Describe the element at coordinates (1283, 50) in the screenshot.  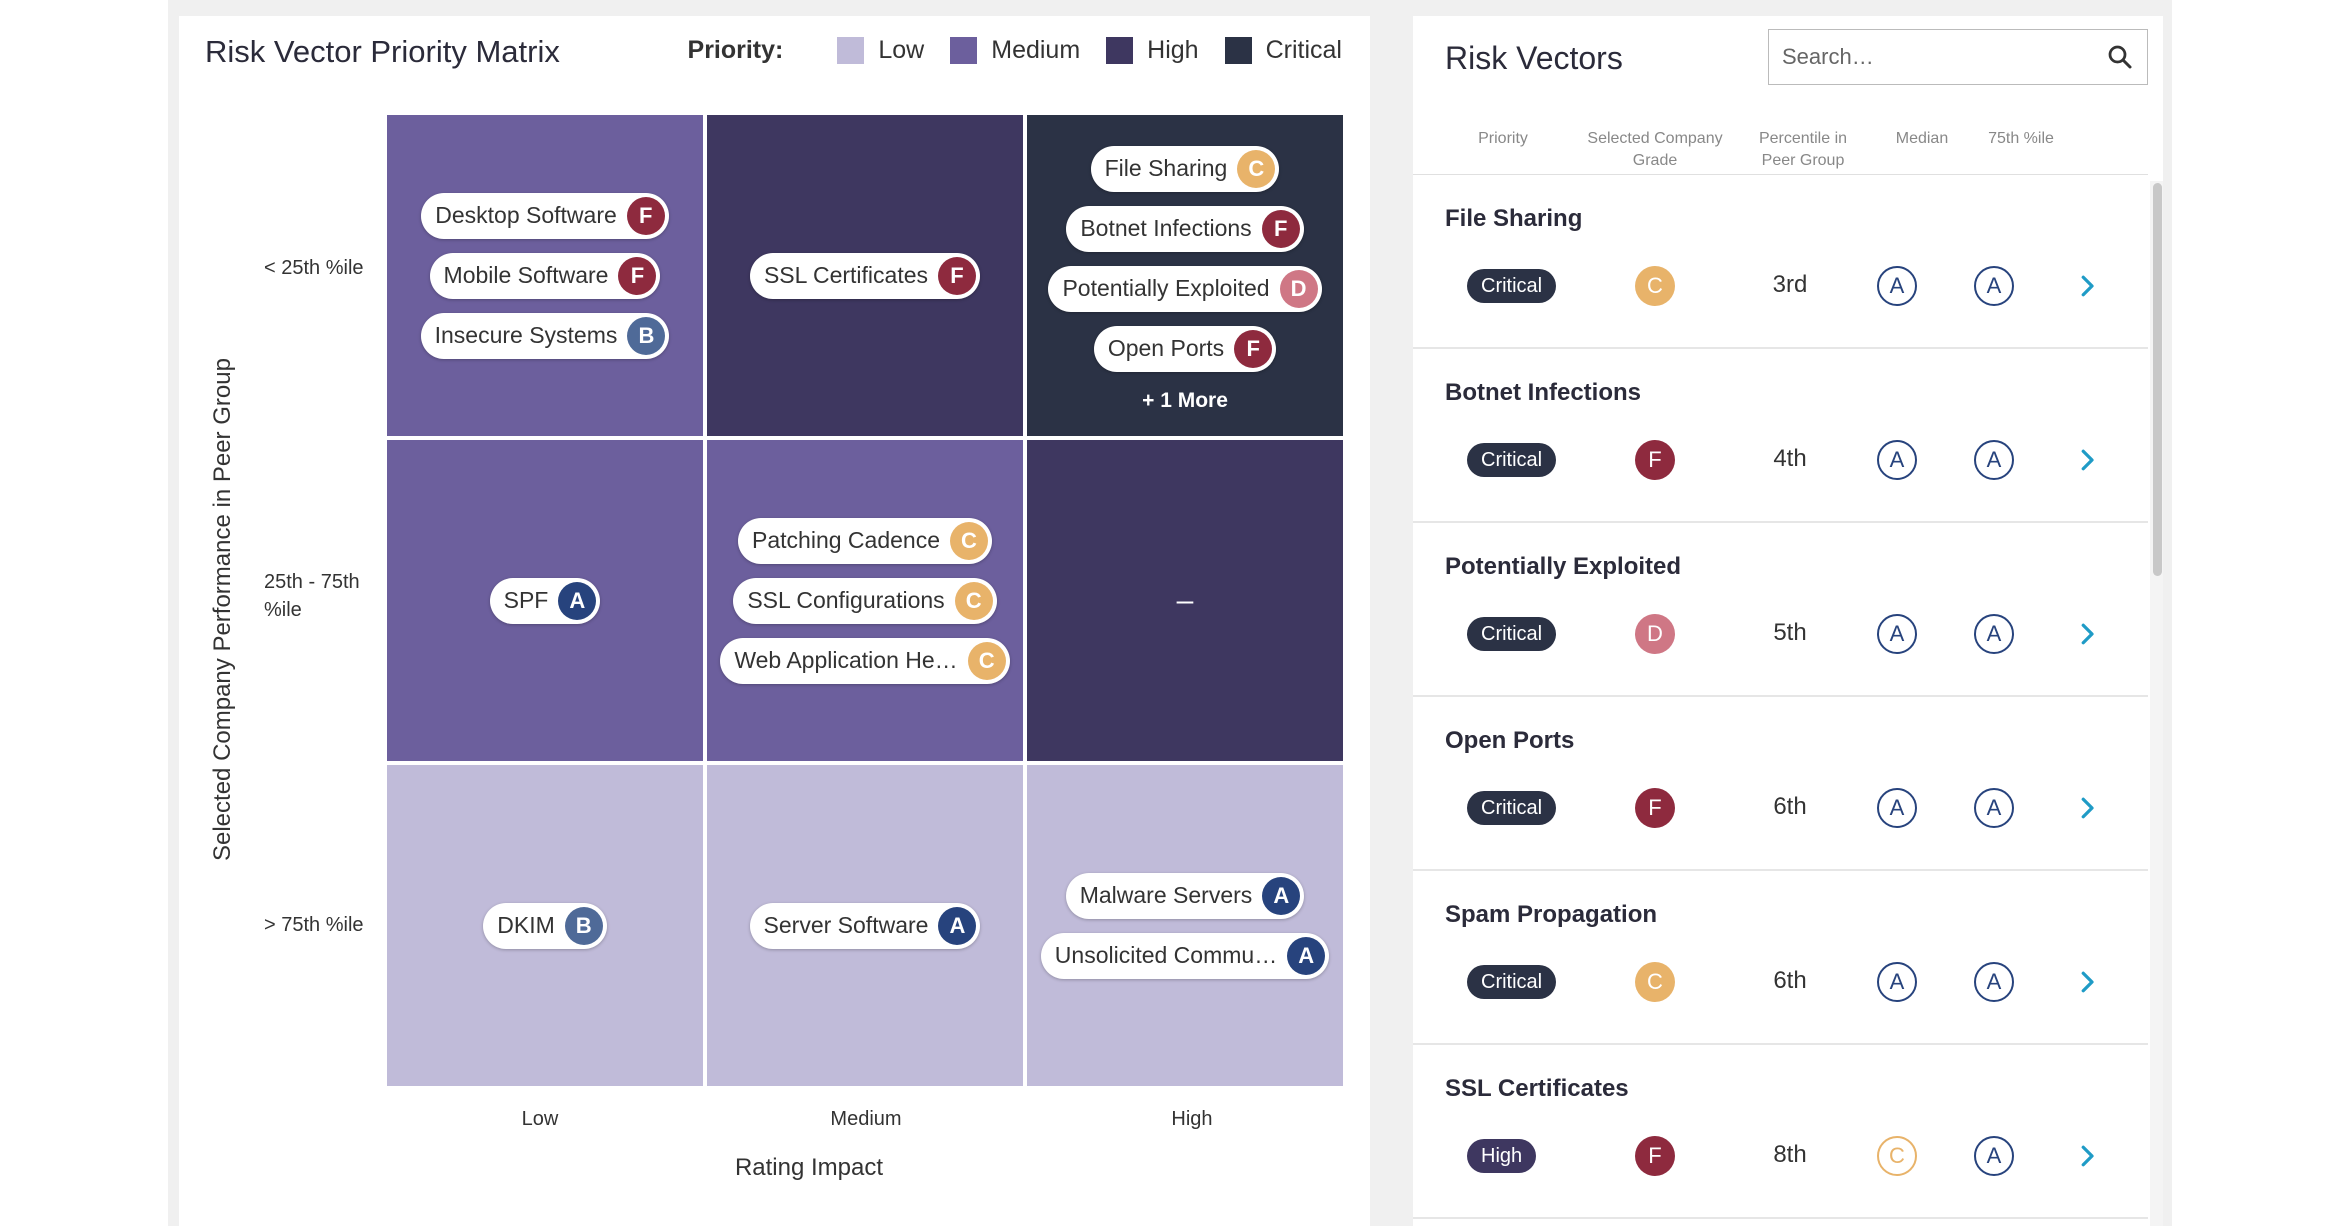
I see `legend-item-critical: Critical` at that location.